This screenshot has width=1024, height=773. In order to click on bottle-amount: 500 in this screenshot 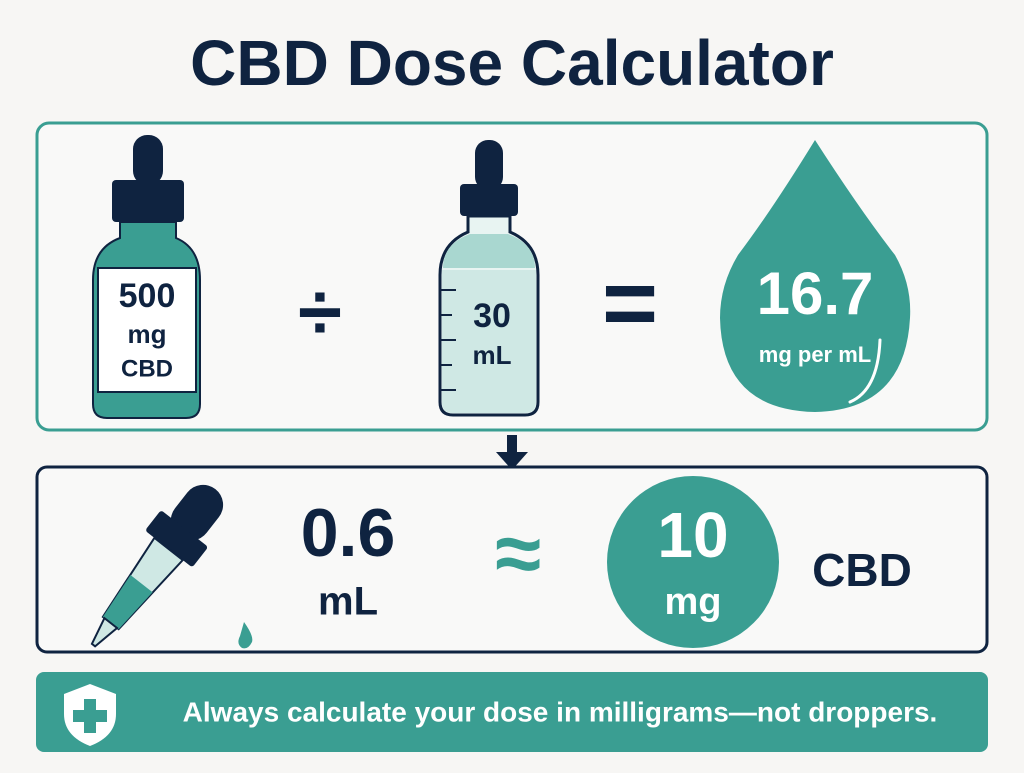, I will do `click(147, 296)`.